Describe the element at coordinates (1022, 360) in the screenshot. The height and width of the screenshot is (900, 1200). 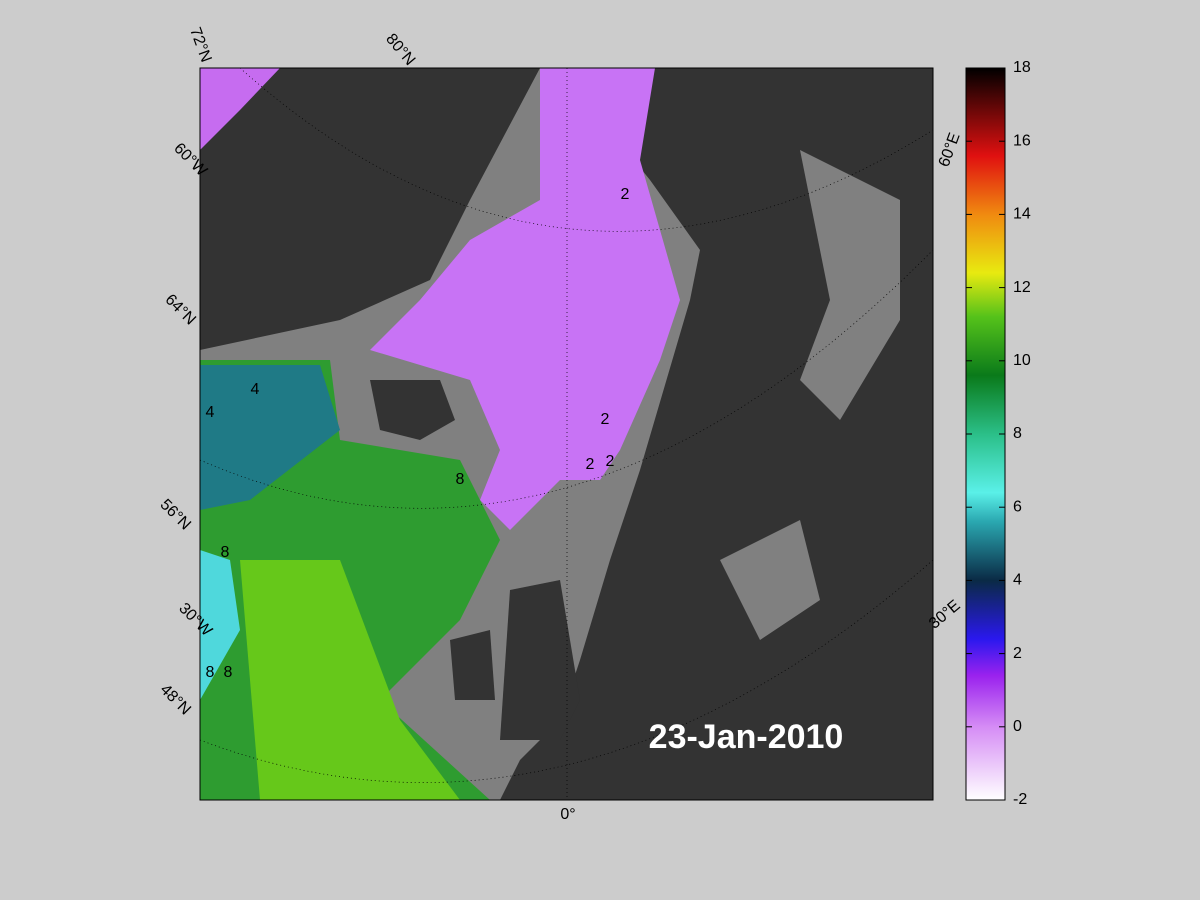
I see `colorbar-tick-label: 10` at that location.